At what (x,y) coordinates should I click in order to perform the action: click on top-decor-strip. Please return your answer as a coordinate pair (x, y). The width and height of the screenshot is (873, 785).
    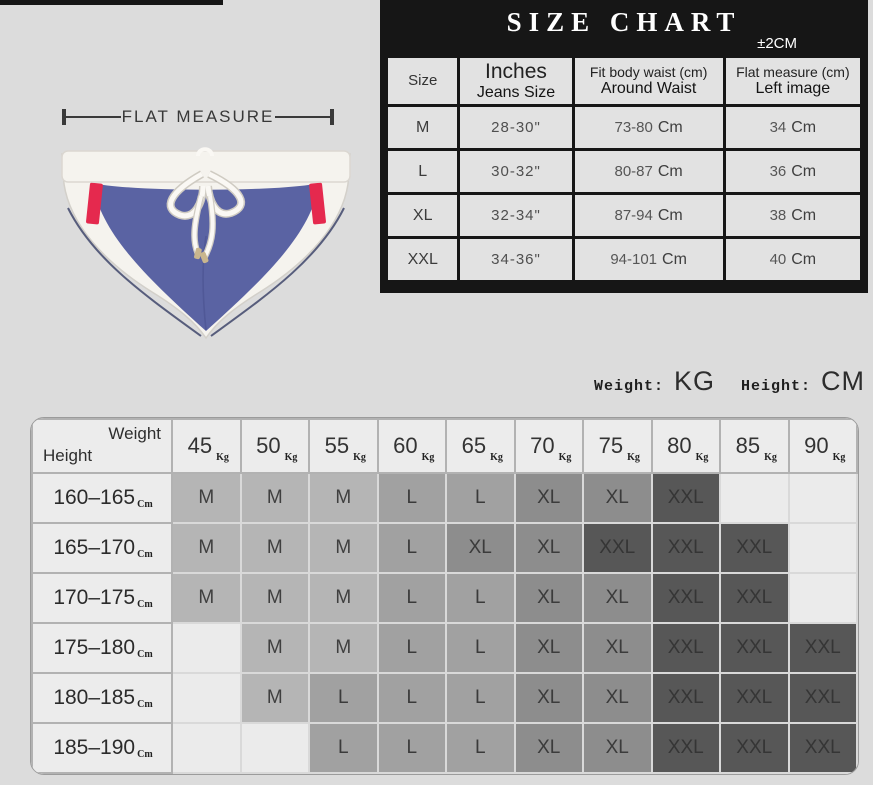
    Looking at the image, I should click on (111, 2).